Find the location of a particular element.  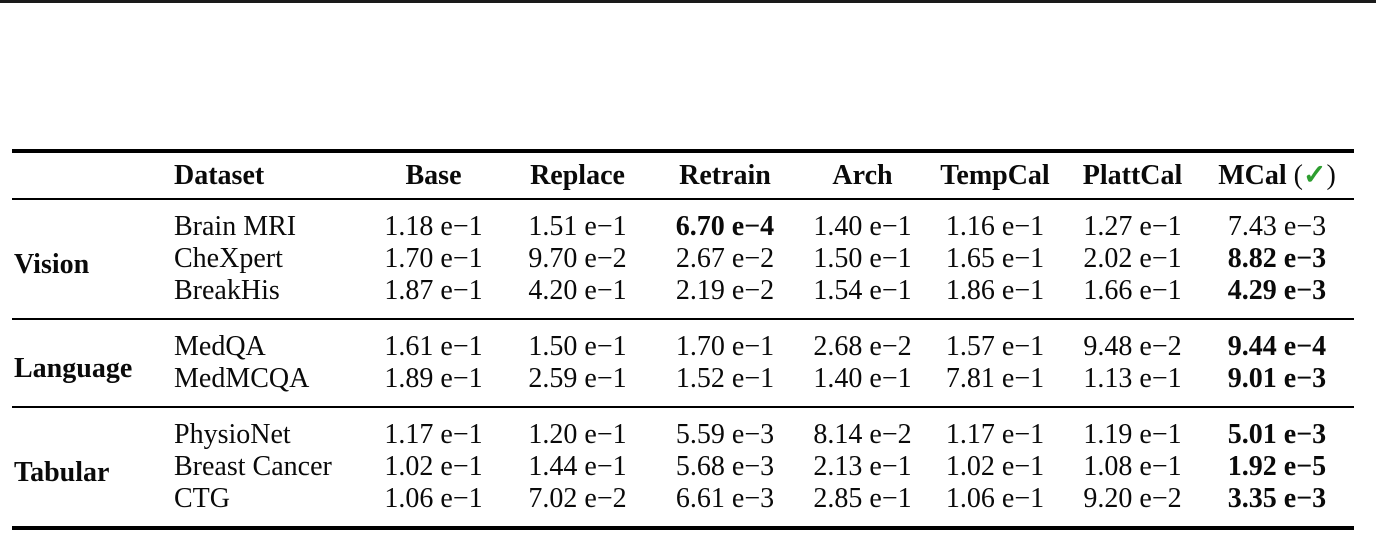

column-header-arch: Arch is located at coordinates (862, 175).